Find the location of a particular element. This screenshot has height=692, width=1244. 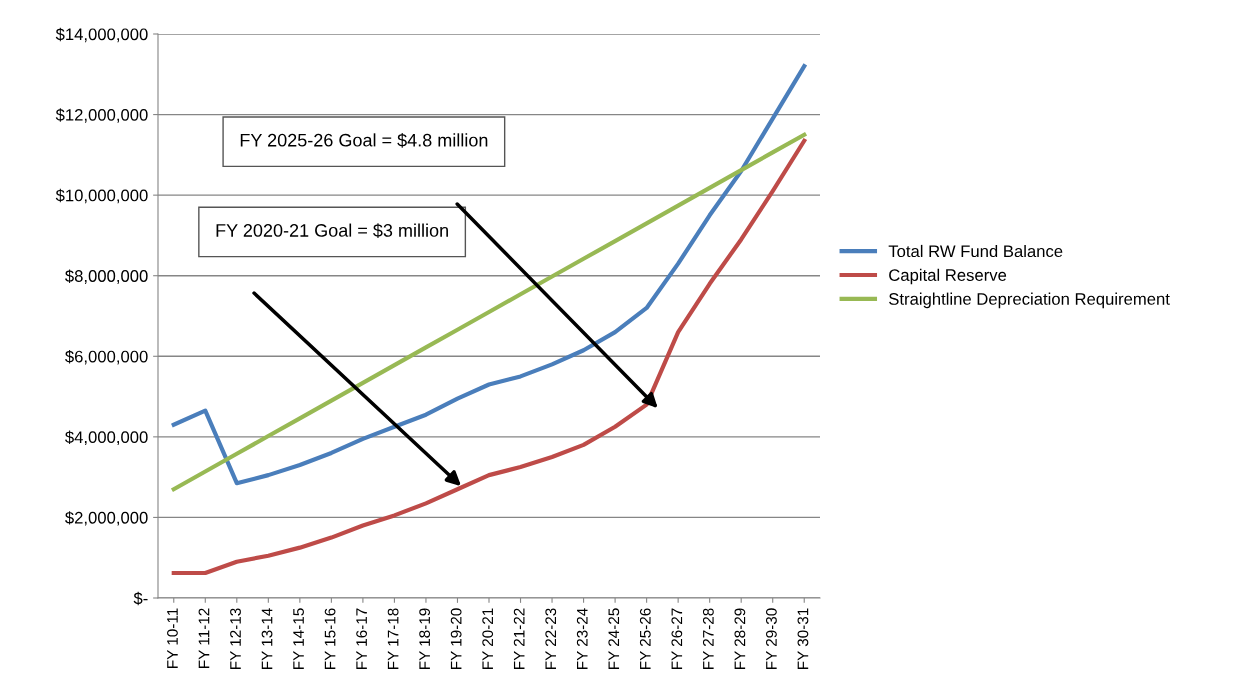

legend-label: Capital Reserve is located at coordinates (948, 276).